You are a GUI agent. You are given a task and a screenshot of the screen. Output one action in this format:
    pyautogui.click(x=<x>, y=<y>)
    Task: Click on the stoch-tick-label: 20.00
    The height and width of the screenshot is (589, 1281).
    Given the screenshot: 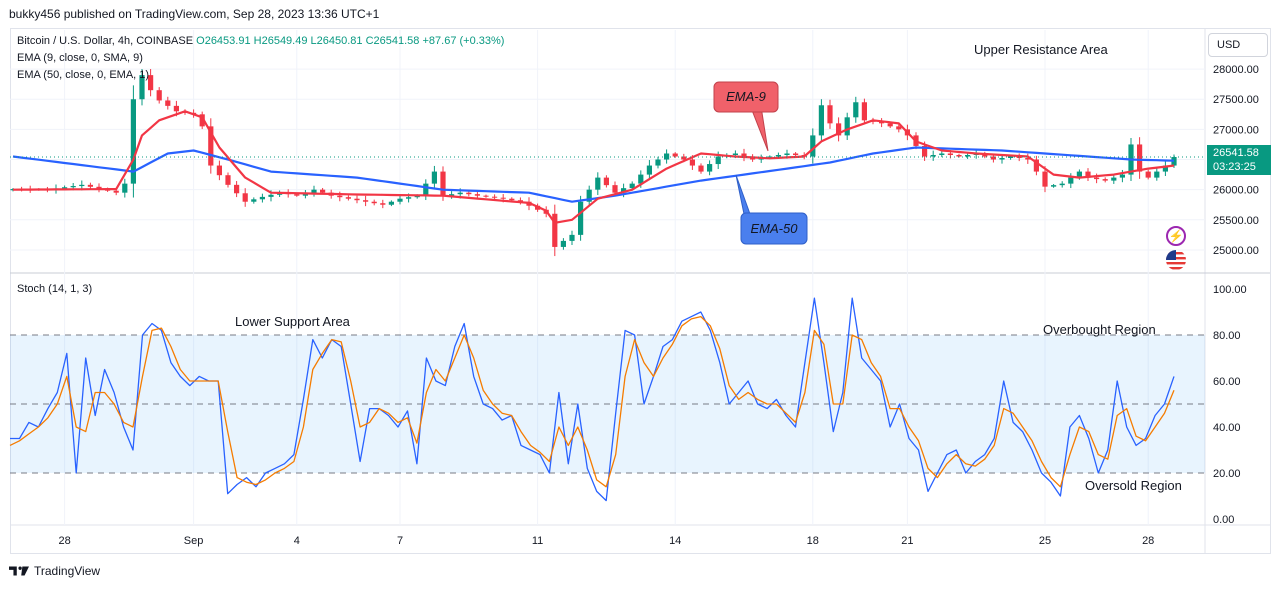 What is the action you would take?
    pyautogui.click(x=1227, y=474)
    